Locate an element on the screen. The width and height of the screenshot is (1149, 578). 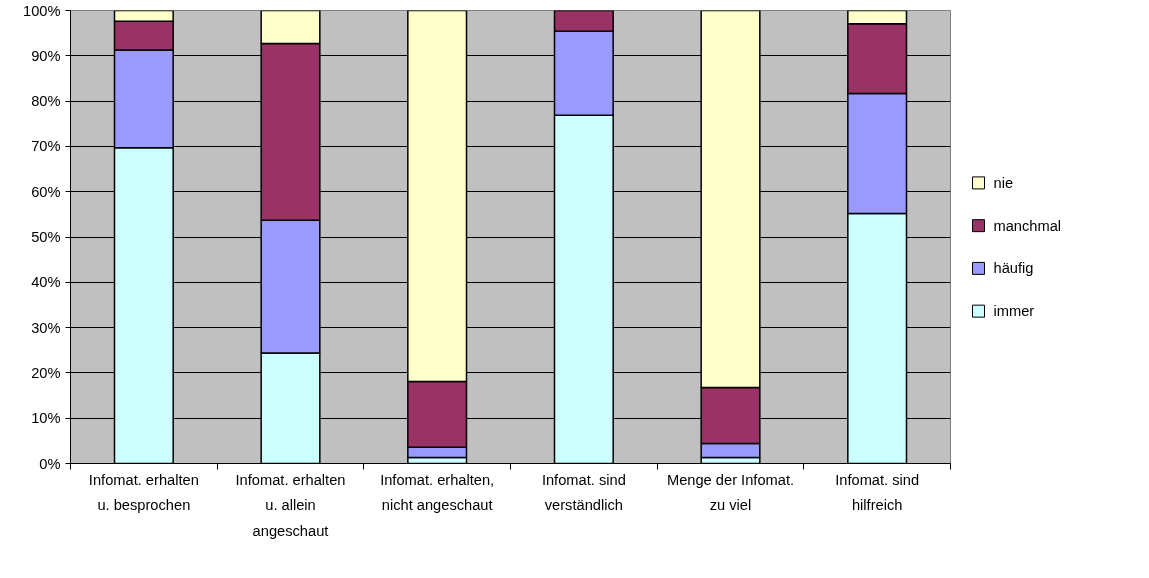
y-tick-label: 100% is located at coordinates (42, 10).